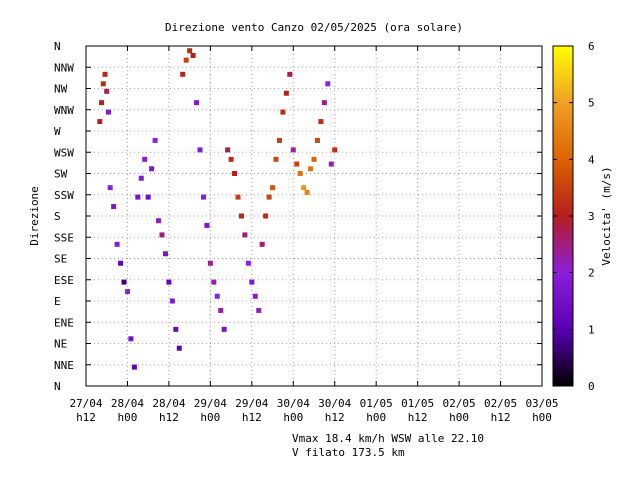  What do you see at coordinates (64, 365) in the screenshot?
I see `y-tick-label: NNE` at bounding box center [64, 365].